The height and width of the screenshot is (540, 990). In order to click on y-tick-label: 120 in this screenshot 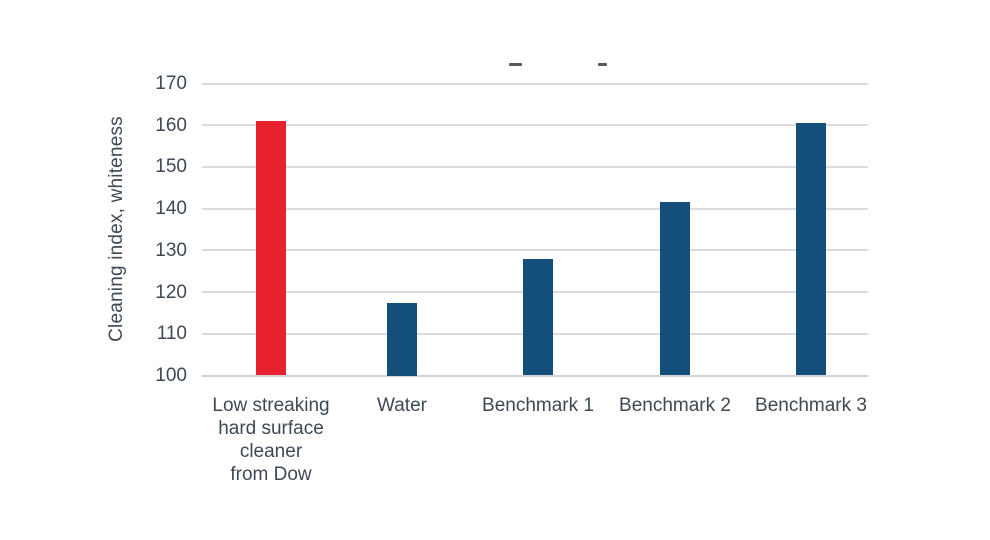, I will do `click(171, 292)`.